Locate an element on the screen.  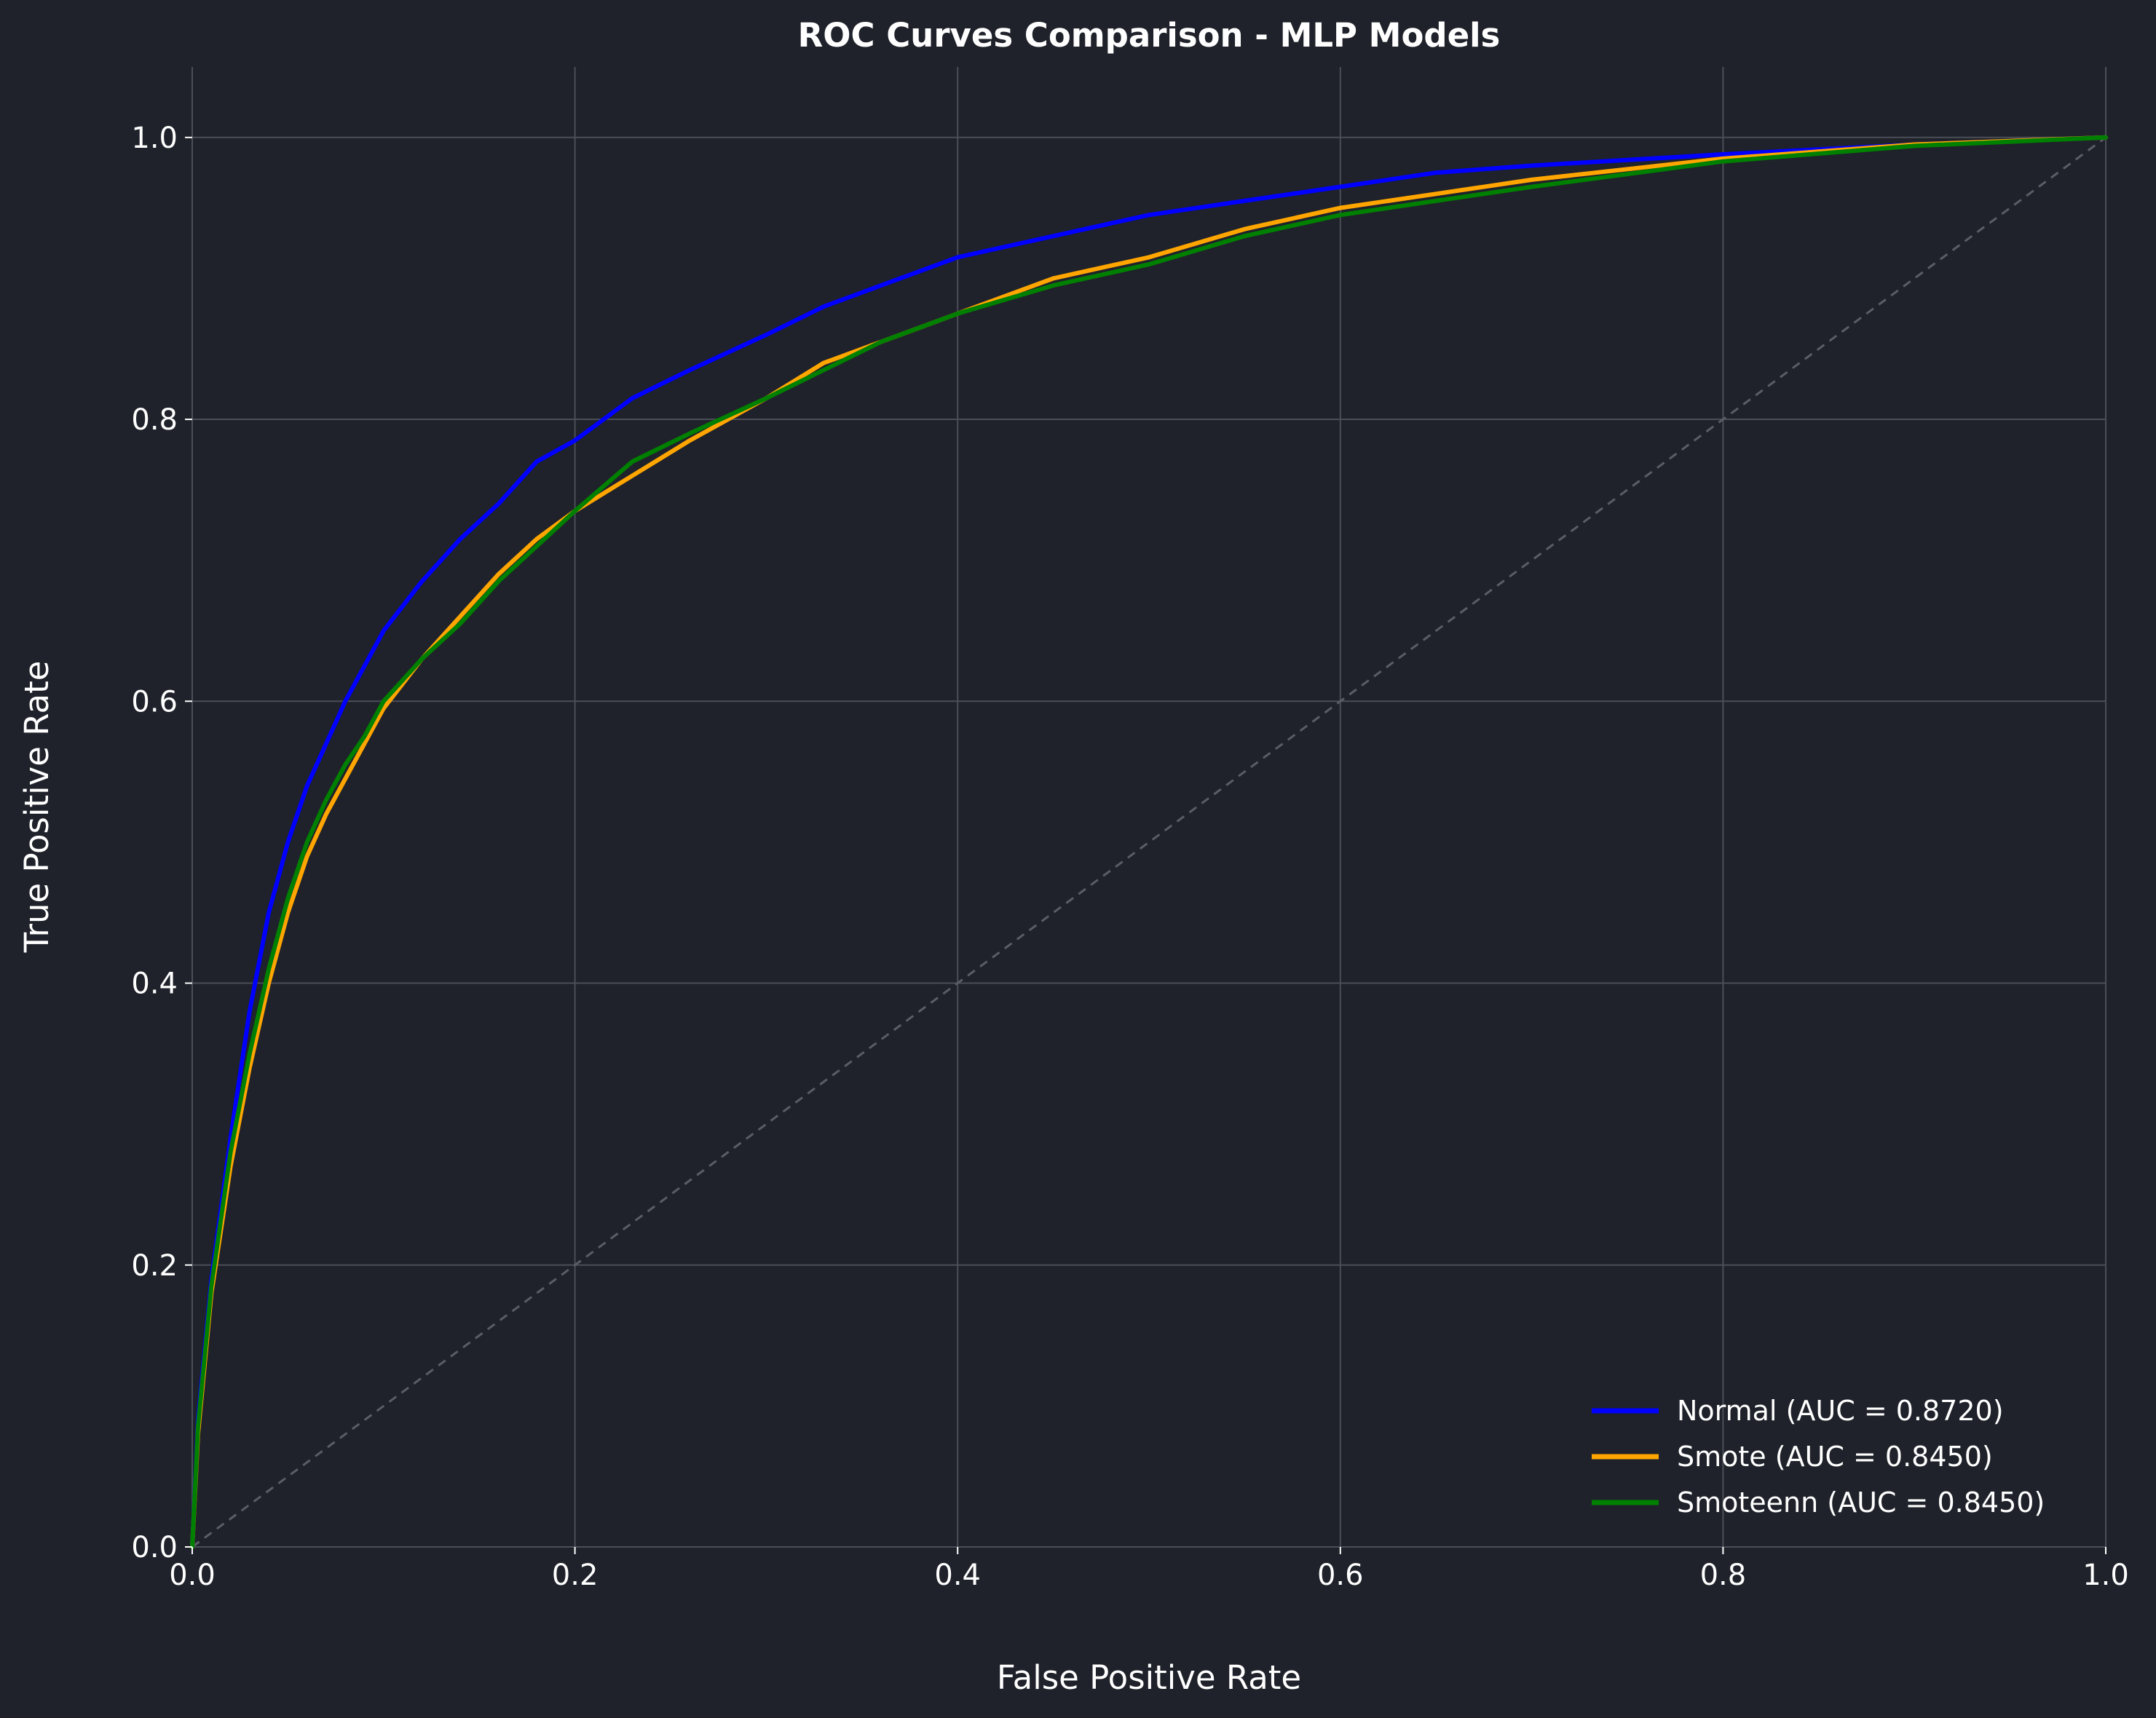
y-tick-label: 0.4 is located at coordinates (154, 984).